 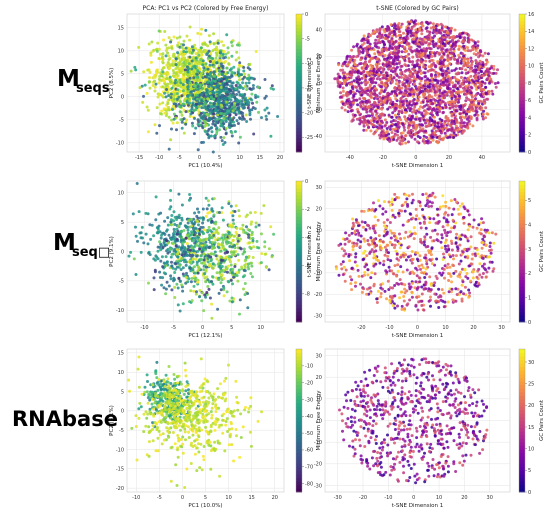 I want to click on chart-title: t-SNE (Colored by GC Pairs), so click(x=417, y=8).